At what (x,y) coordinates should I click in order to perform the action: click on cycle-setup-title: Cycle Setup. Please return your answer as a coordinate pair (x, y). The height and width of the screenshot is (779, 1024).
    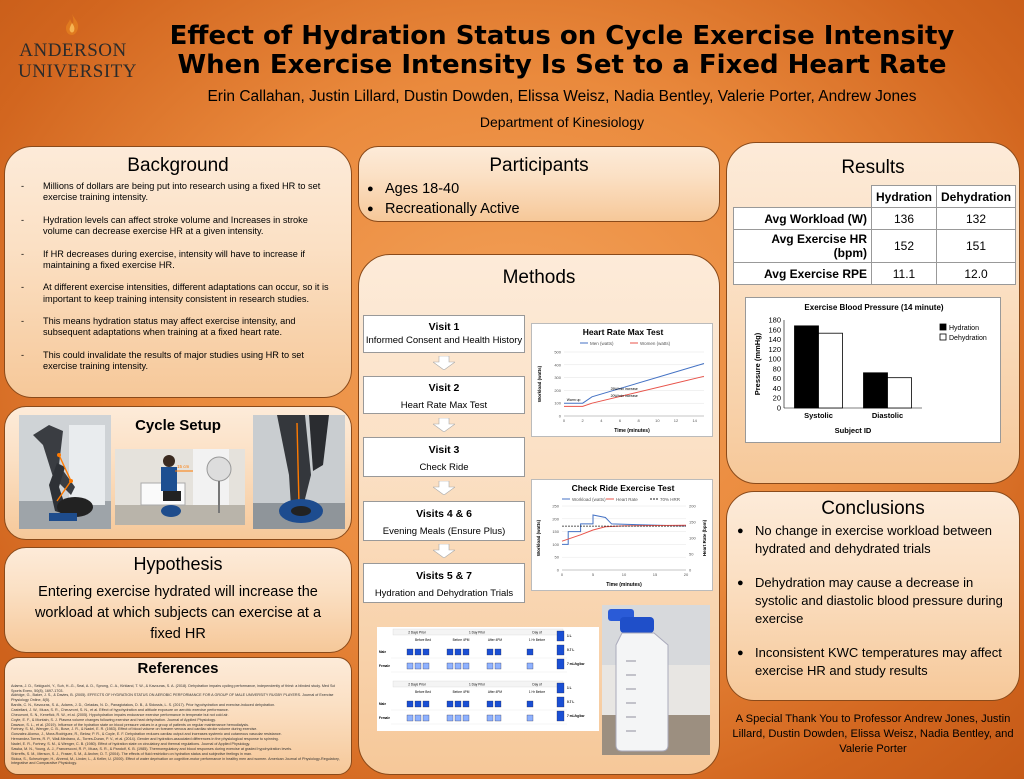
    Looking at the image, I should click on (178, 425).